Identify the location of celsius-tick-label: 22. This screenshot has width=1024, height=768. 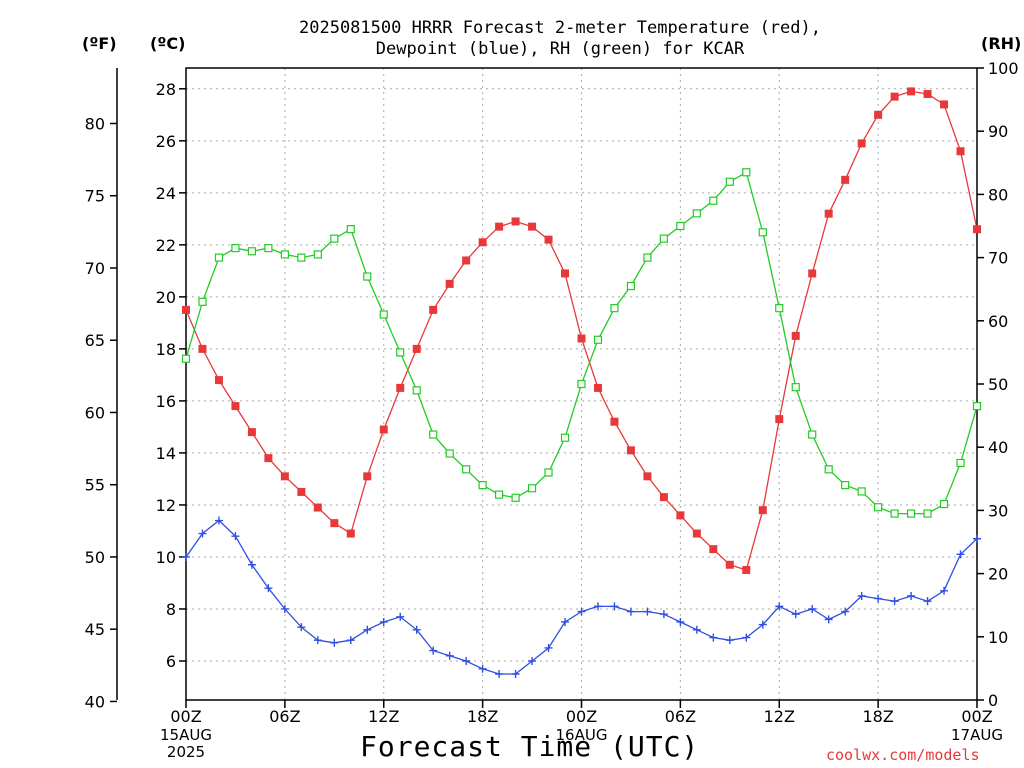
(166, 245).